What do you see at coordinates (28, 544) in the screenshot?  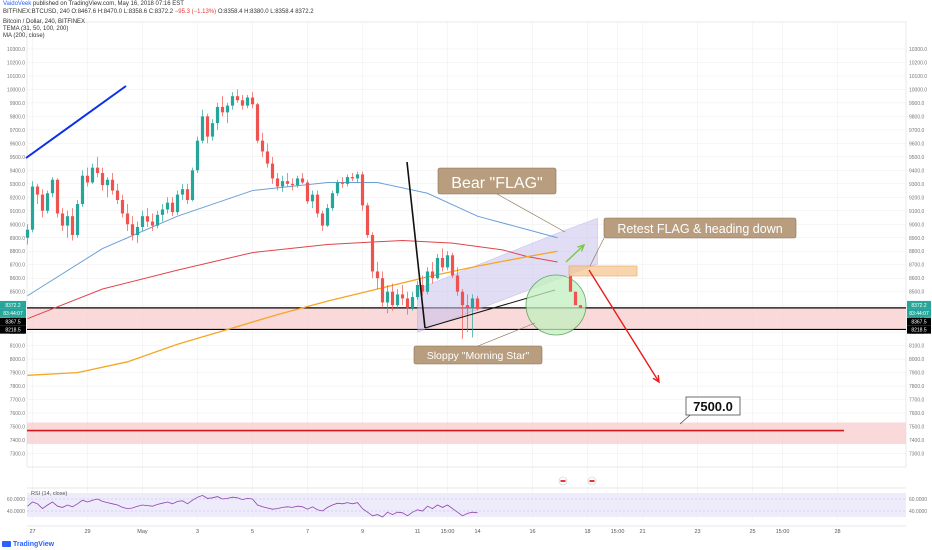 I see `tradingview-logo: TradingView` at bounding box center [28, 544].